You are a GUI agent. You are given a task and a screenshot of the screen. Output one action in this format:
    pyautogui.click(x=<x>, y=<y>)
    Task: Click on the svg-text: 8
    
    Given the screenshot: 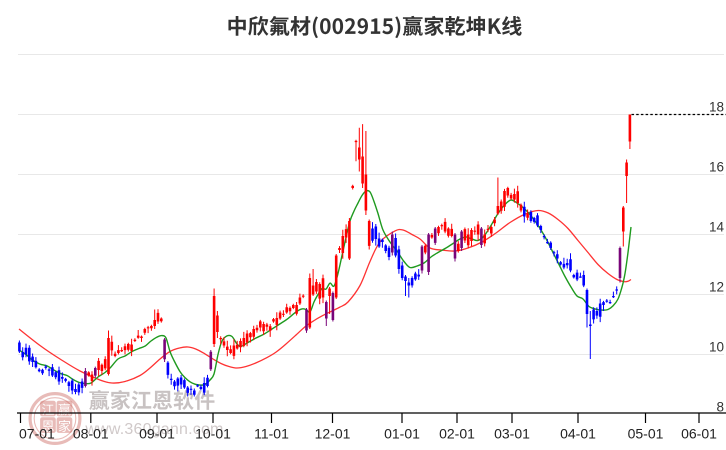 What is the action you would take?
    pyautogui.click(x=720, y=407)
    